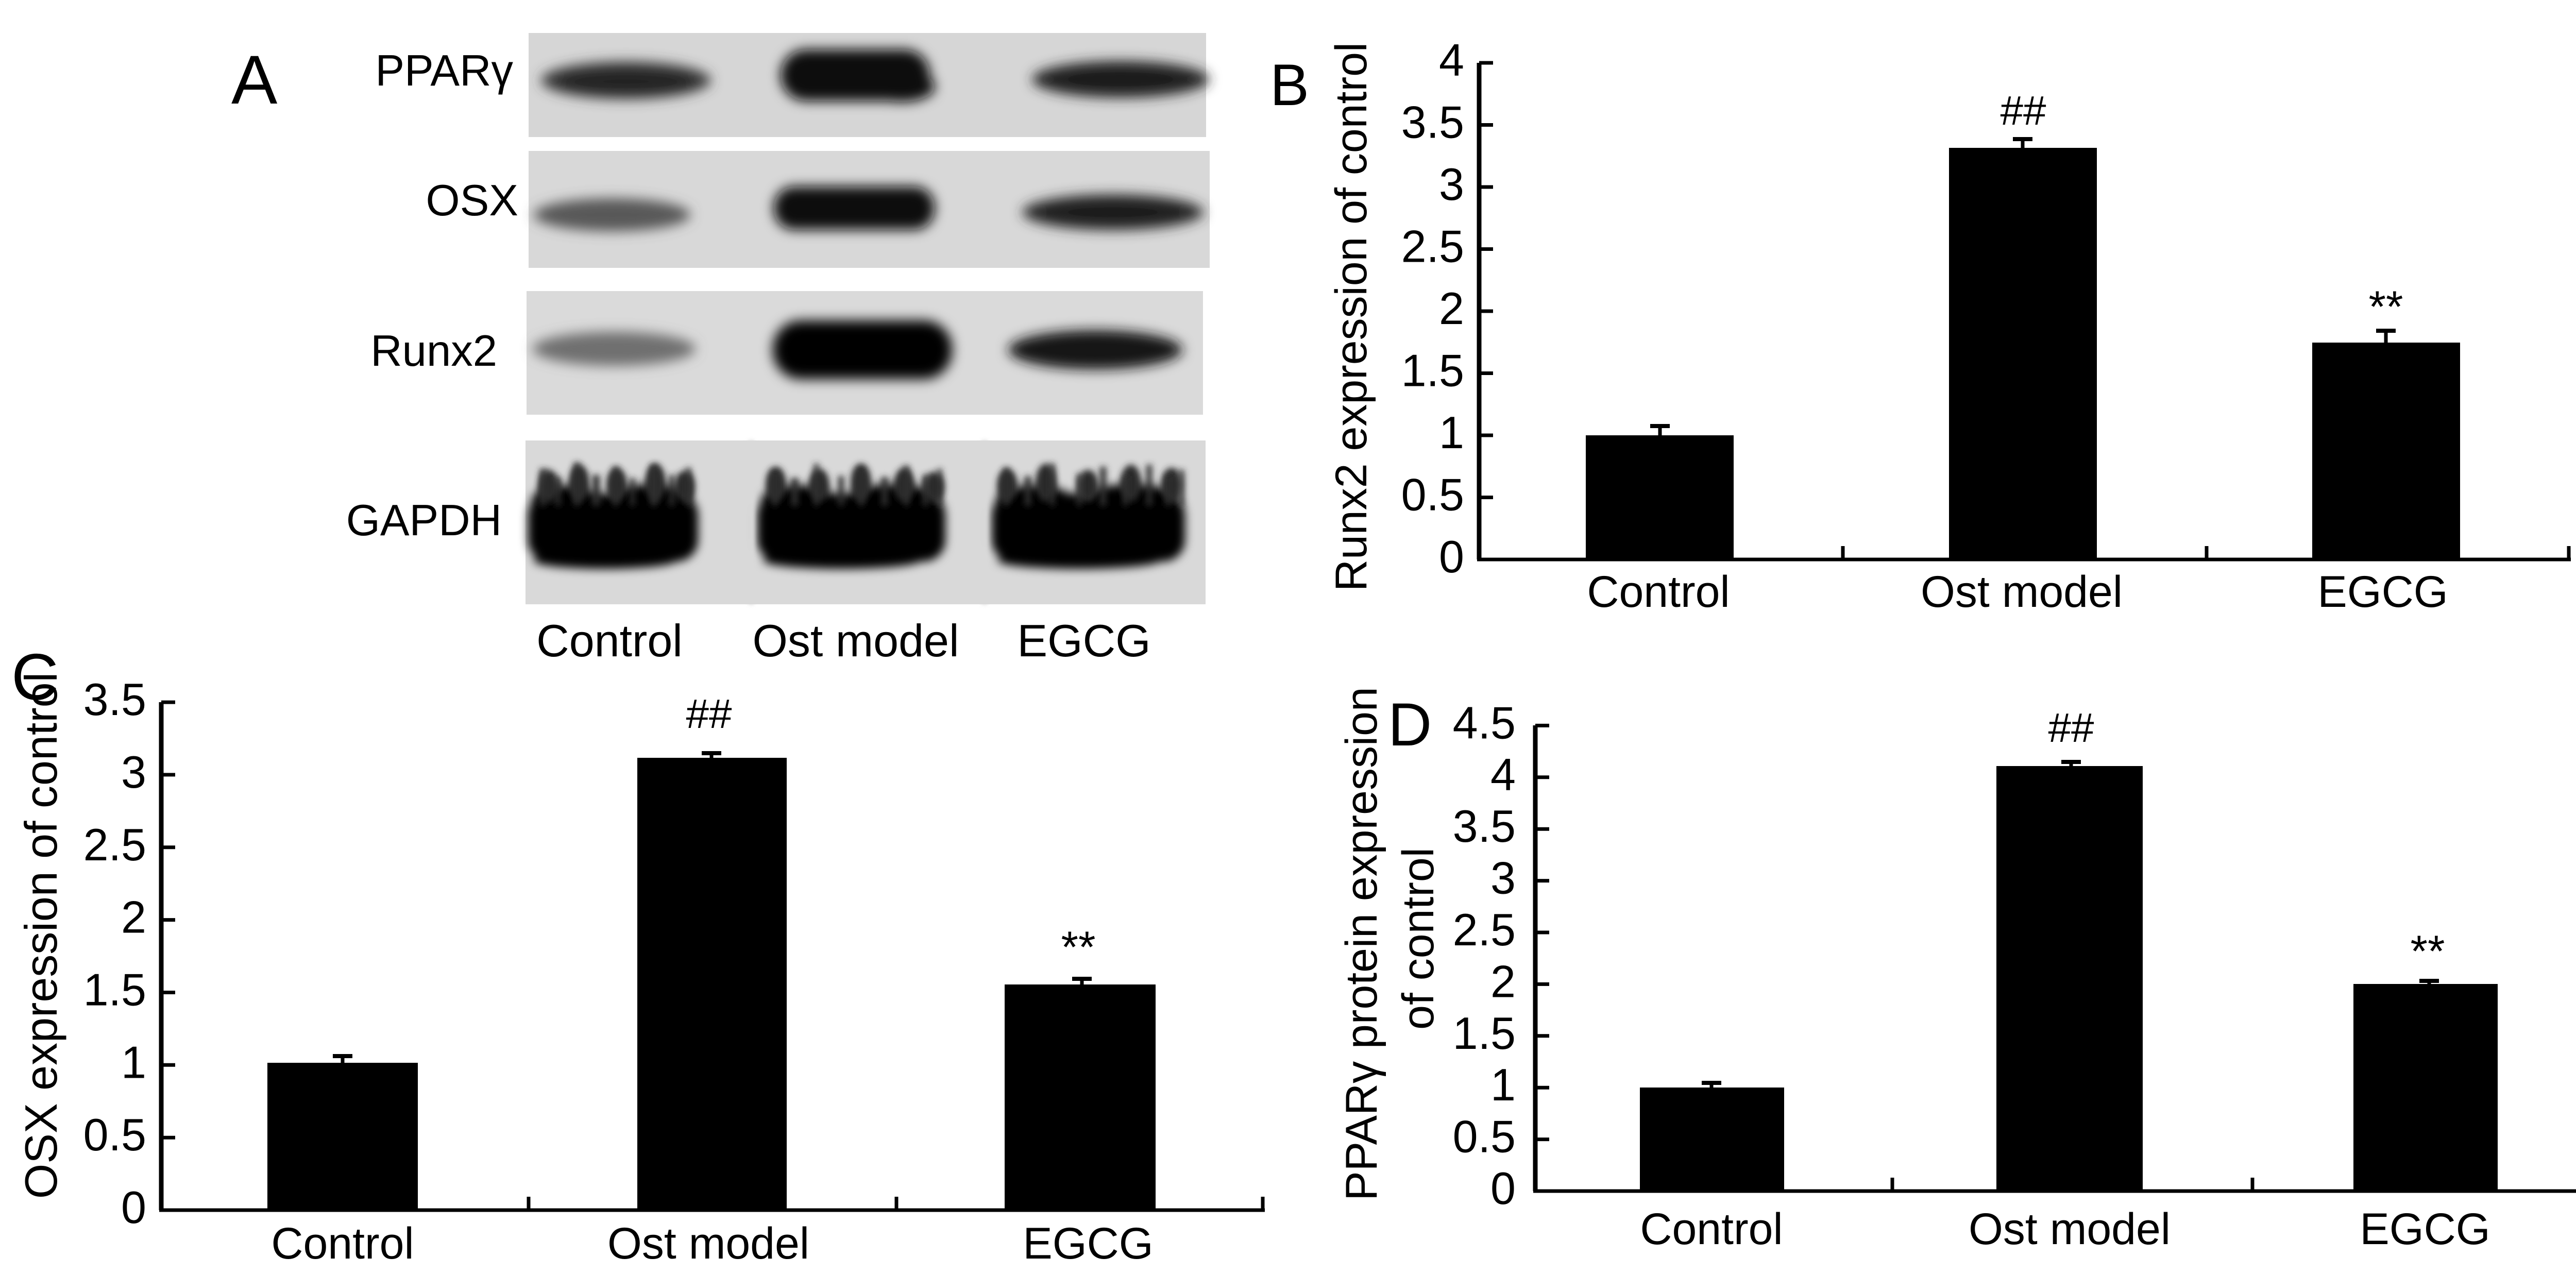  I want to click on svg-text: Runx2 expression of control, so click(1351, 317).